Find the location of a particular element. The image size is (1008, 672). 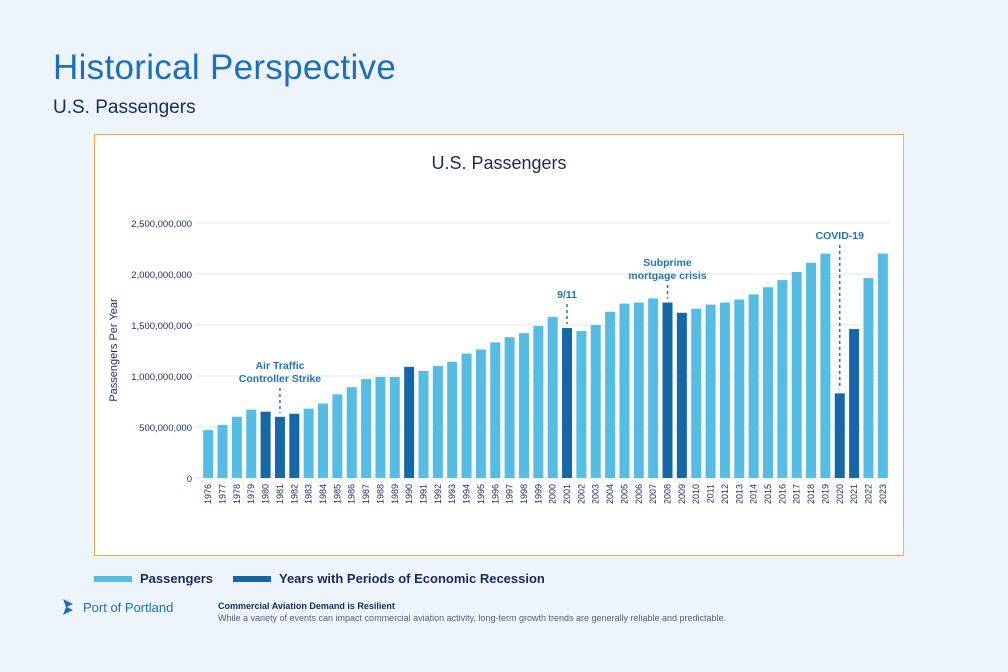

x-tick-label: 1985 is located at coordinates (337, 494).